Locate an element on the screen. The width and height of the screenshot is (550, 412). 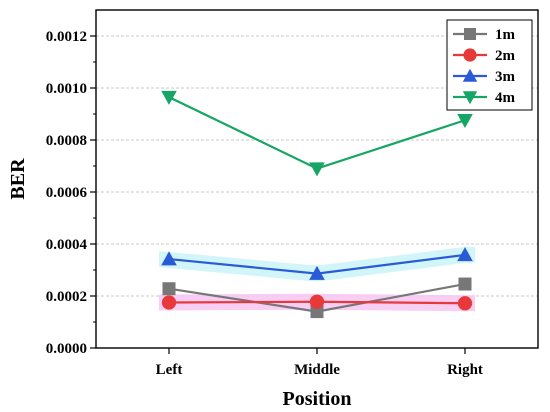
y-tick-label: 0.0006 is located at coordinates (67, 193).